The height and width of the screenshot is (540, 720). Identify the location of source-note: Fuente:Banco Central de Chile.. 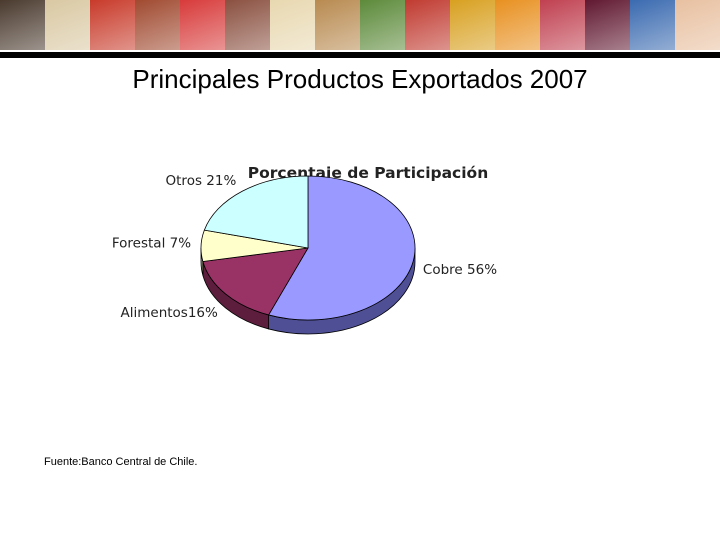
(121, 462).